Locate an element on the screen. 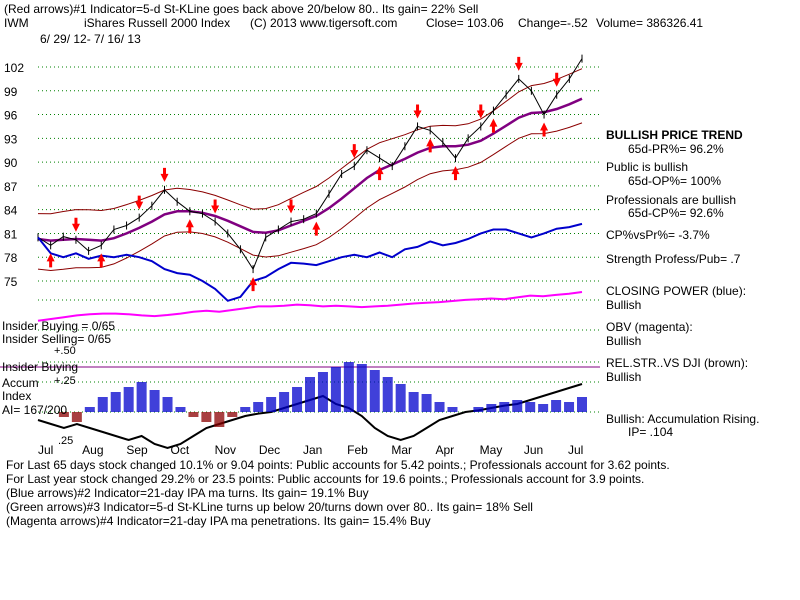 The width and height of the screenshot is (800, 600). y-tick-label: 81 is located at coordinates (11, 234).